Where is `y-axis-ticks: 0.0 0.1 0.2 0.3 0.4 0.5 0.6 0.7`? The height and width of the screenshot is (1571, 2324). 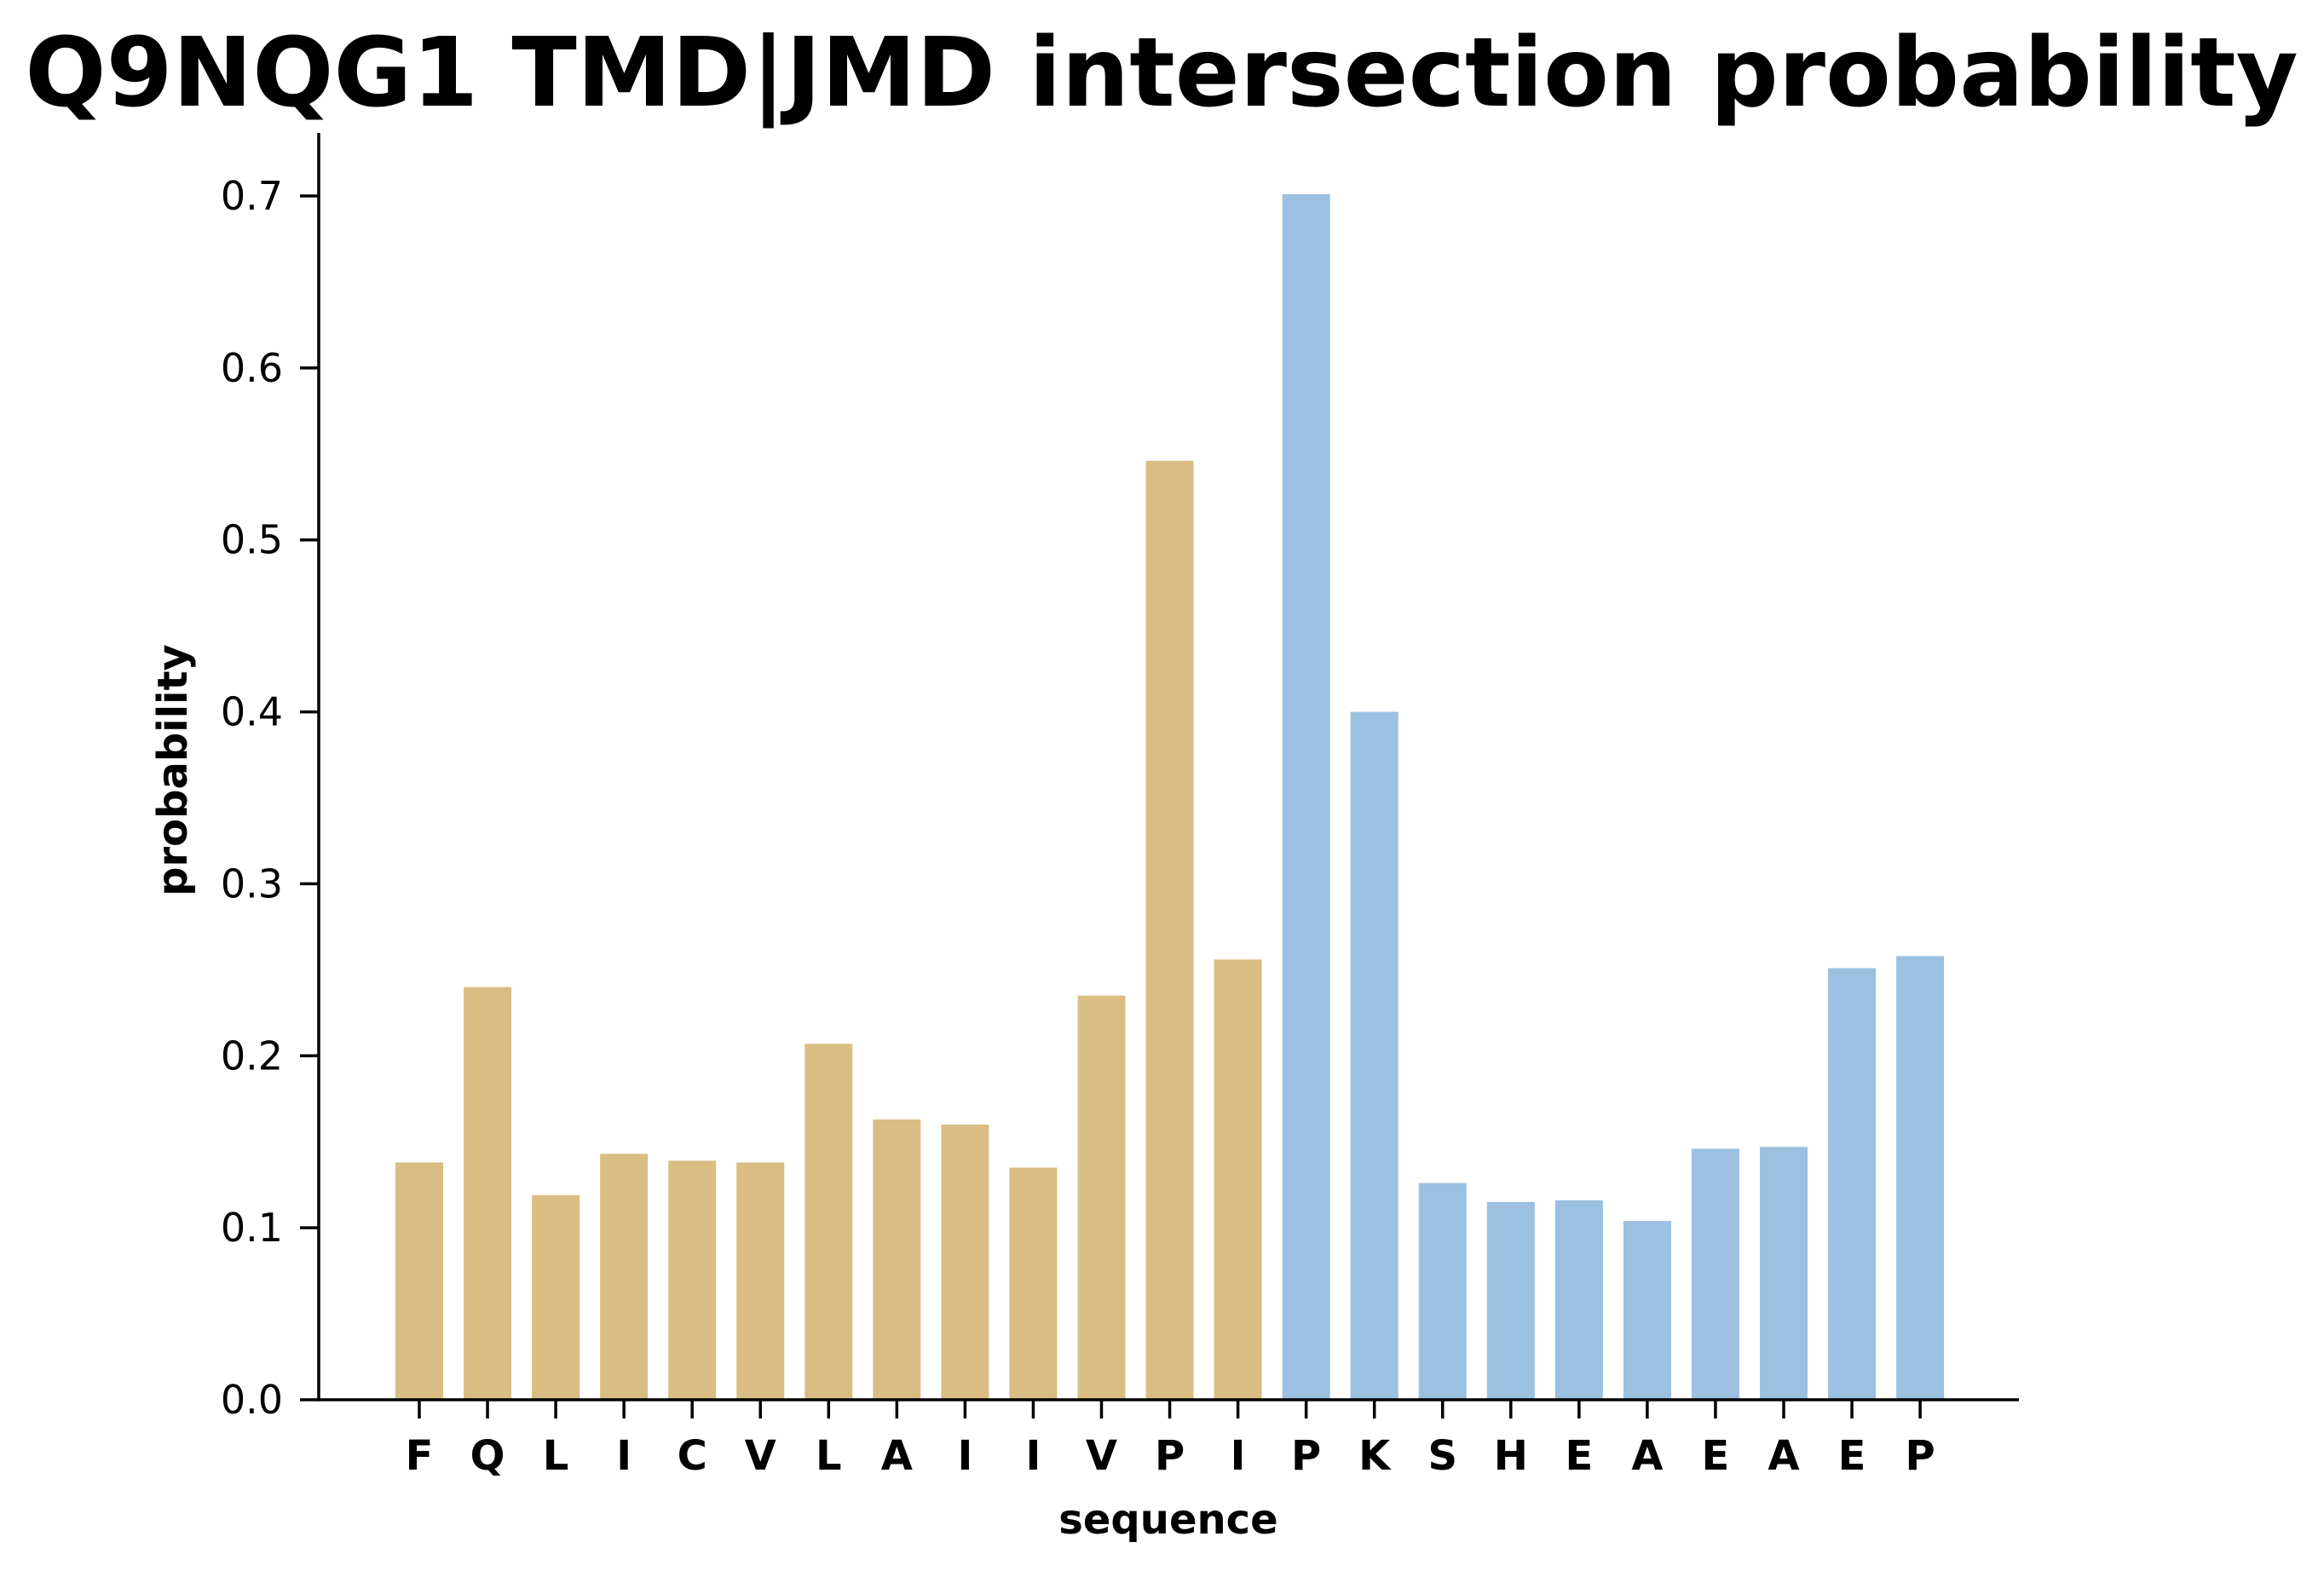
y-axis-ticks: 0.0 0.1 0.2 0.3 0.4 0.5 0.6 0.7 is located at coordinates (270, 798).